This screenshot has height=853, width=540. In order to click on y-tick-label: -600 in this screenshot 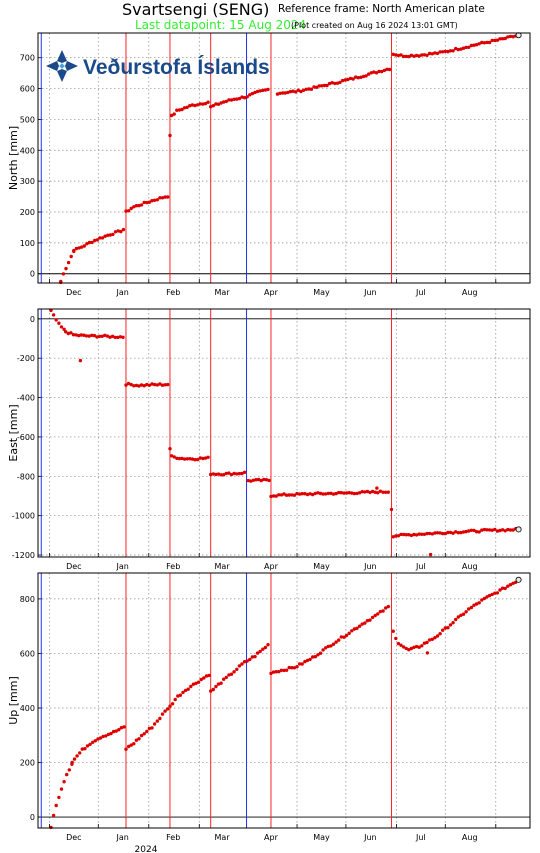, I will do `click(26, 437)`.